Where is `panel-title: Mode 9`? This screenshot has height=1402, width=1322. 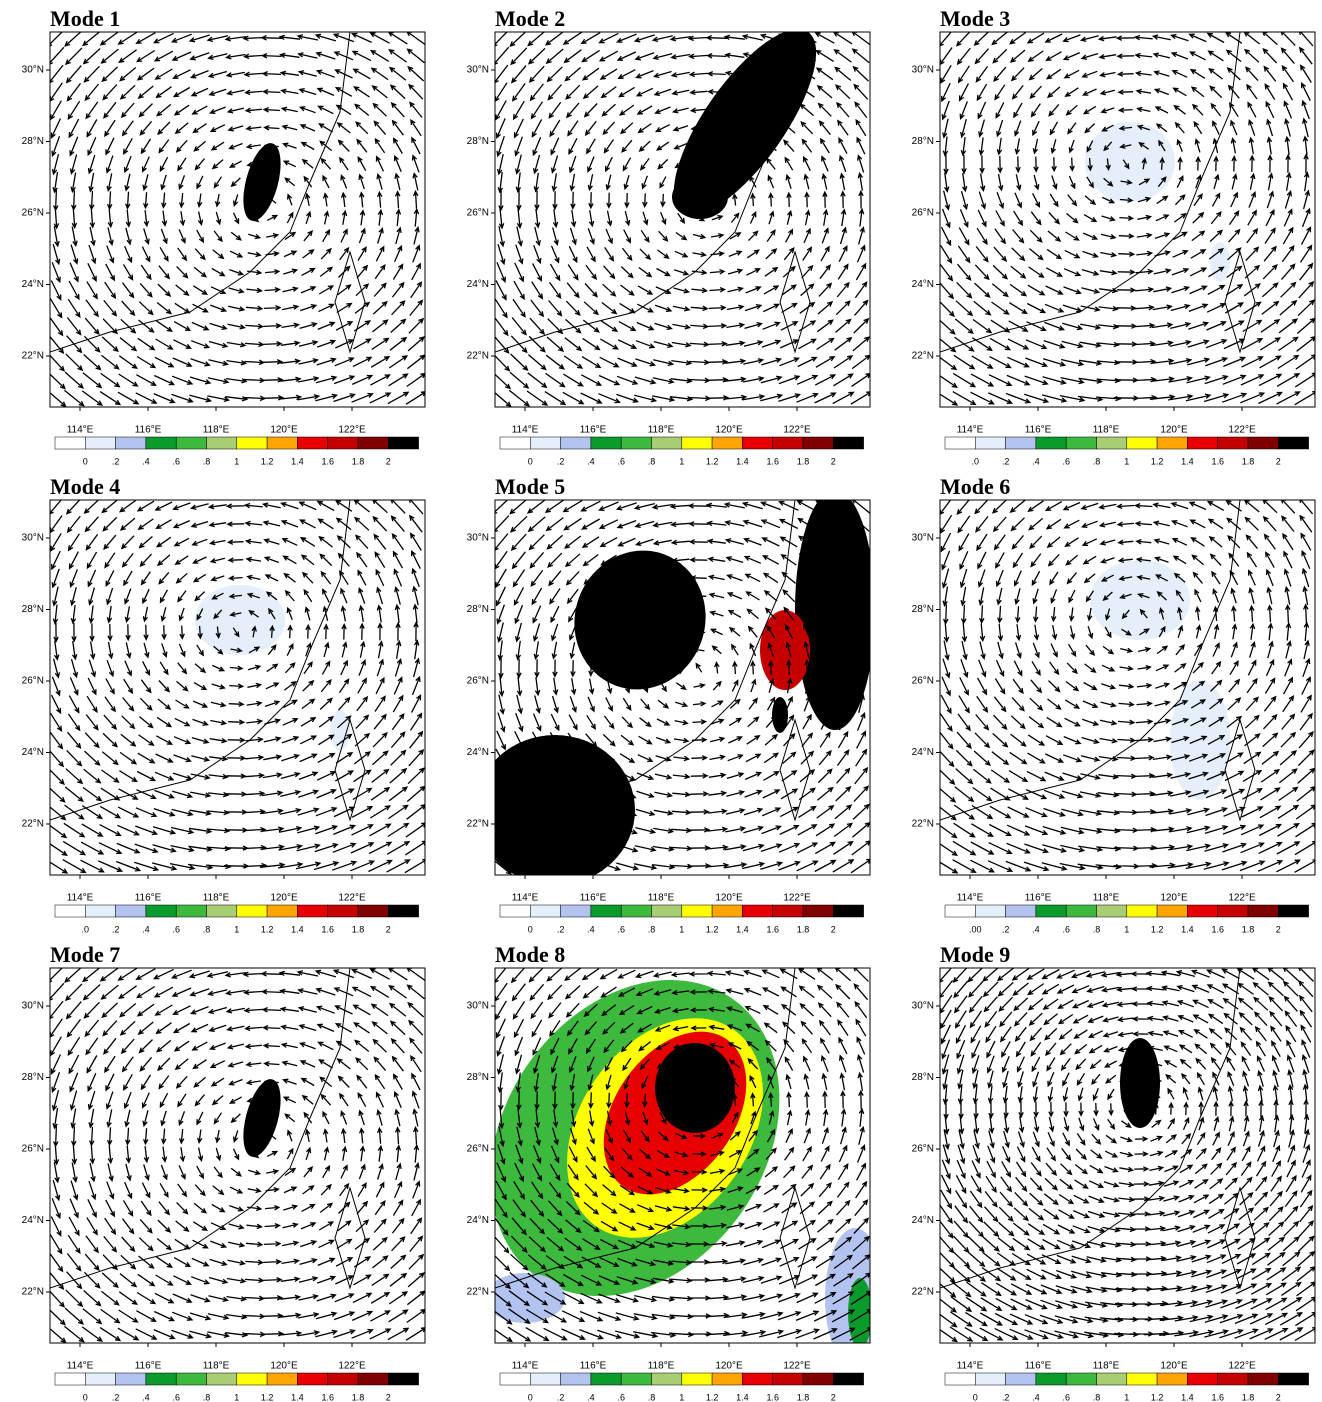
panel-title: Mode 9 is located at coordinates (975, 954).